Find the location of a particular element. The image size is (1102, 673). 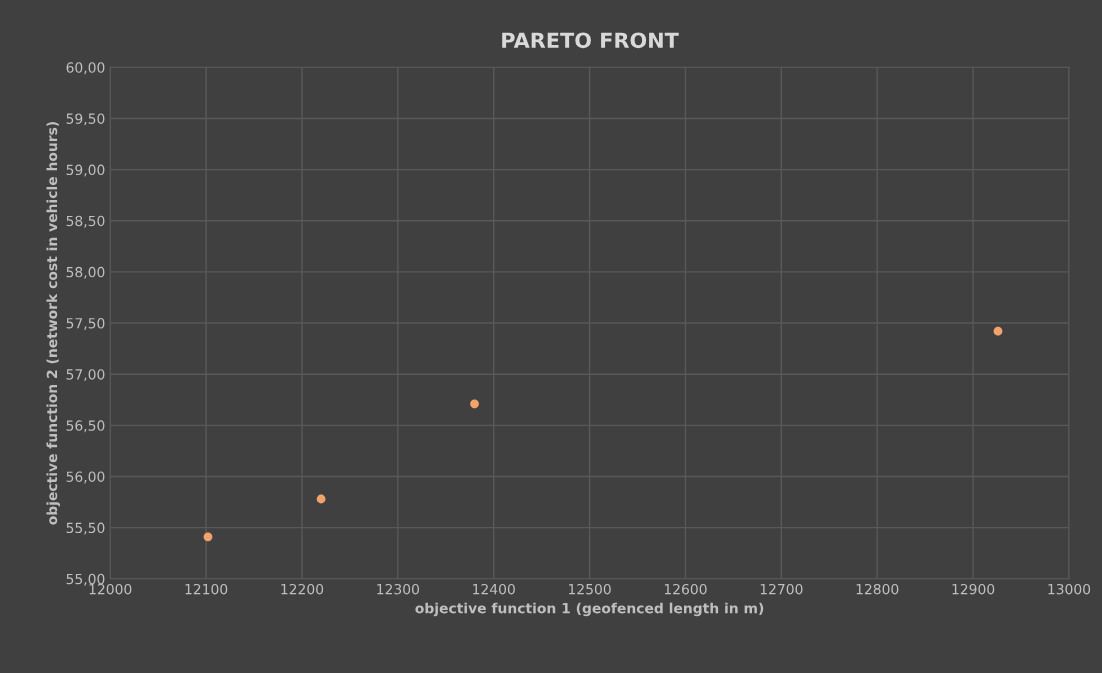

y-tick-label: 56,00 is located at coordinates (85, 477).